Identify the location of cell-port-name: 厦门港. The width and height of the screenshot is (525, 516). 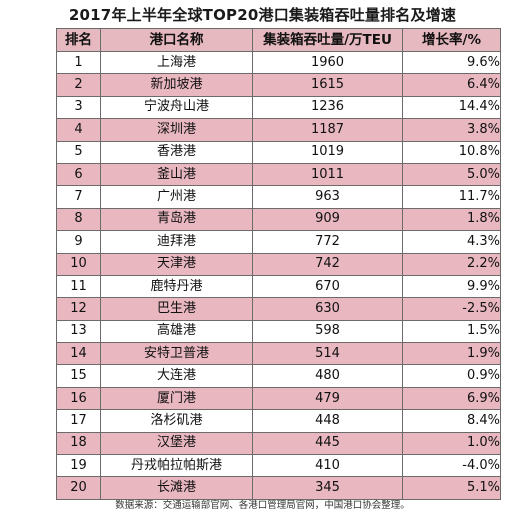
(176, 398).